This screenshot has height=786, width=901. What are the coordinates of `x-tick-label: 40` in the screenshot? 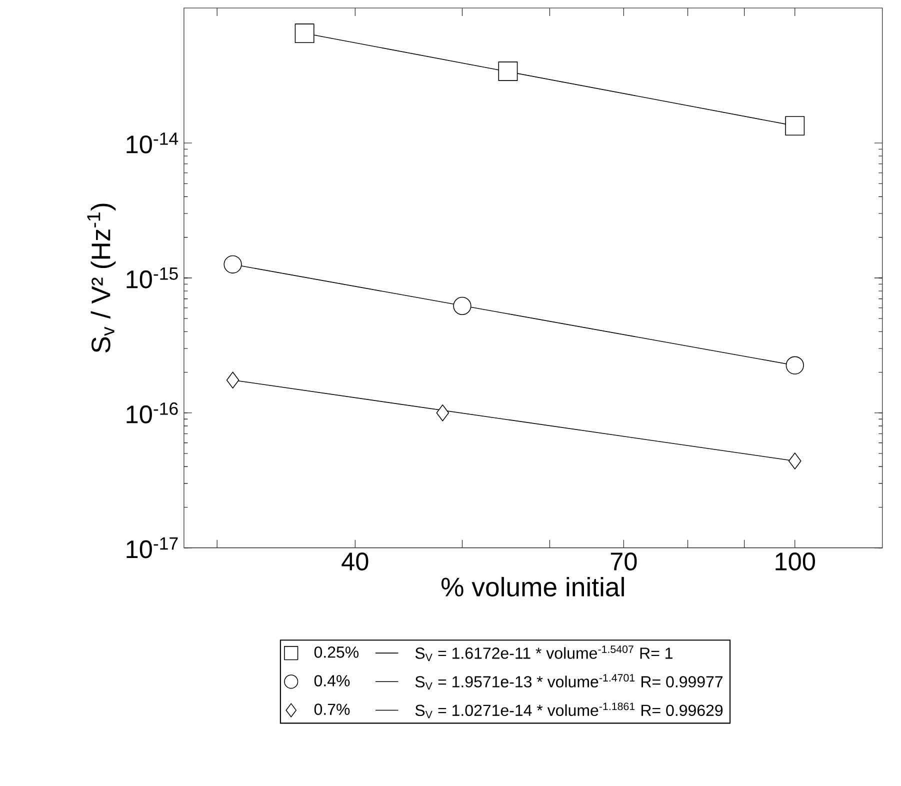 It's located at (355, 561).